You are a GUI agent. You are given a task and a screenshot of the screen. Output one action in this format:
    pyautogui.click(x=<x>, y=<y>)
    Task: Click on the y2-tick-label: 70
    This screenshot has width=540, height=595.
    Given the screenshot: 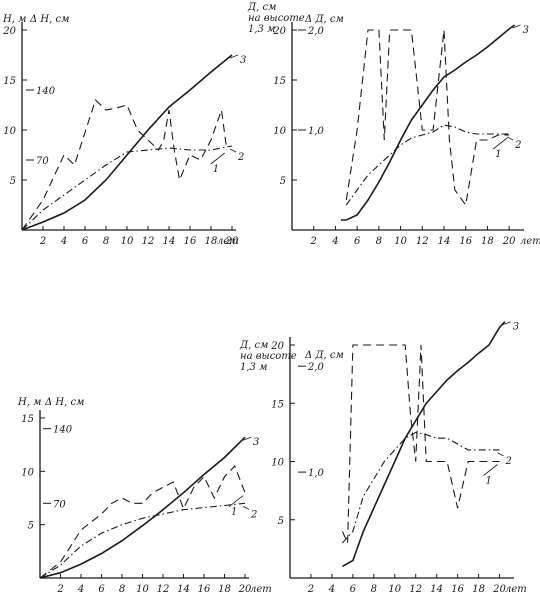 What is the action you would take?
    pyautogui.click(x=42, y=161)
    